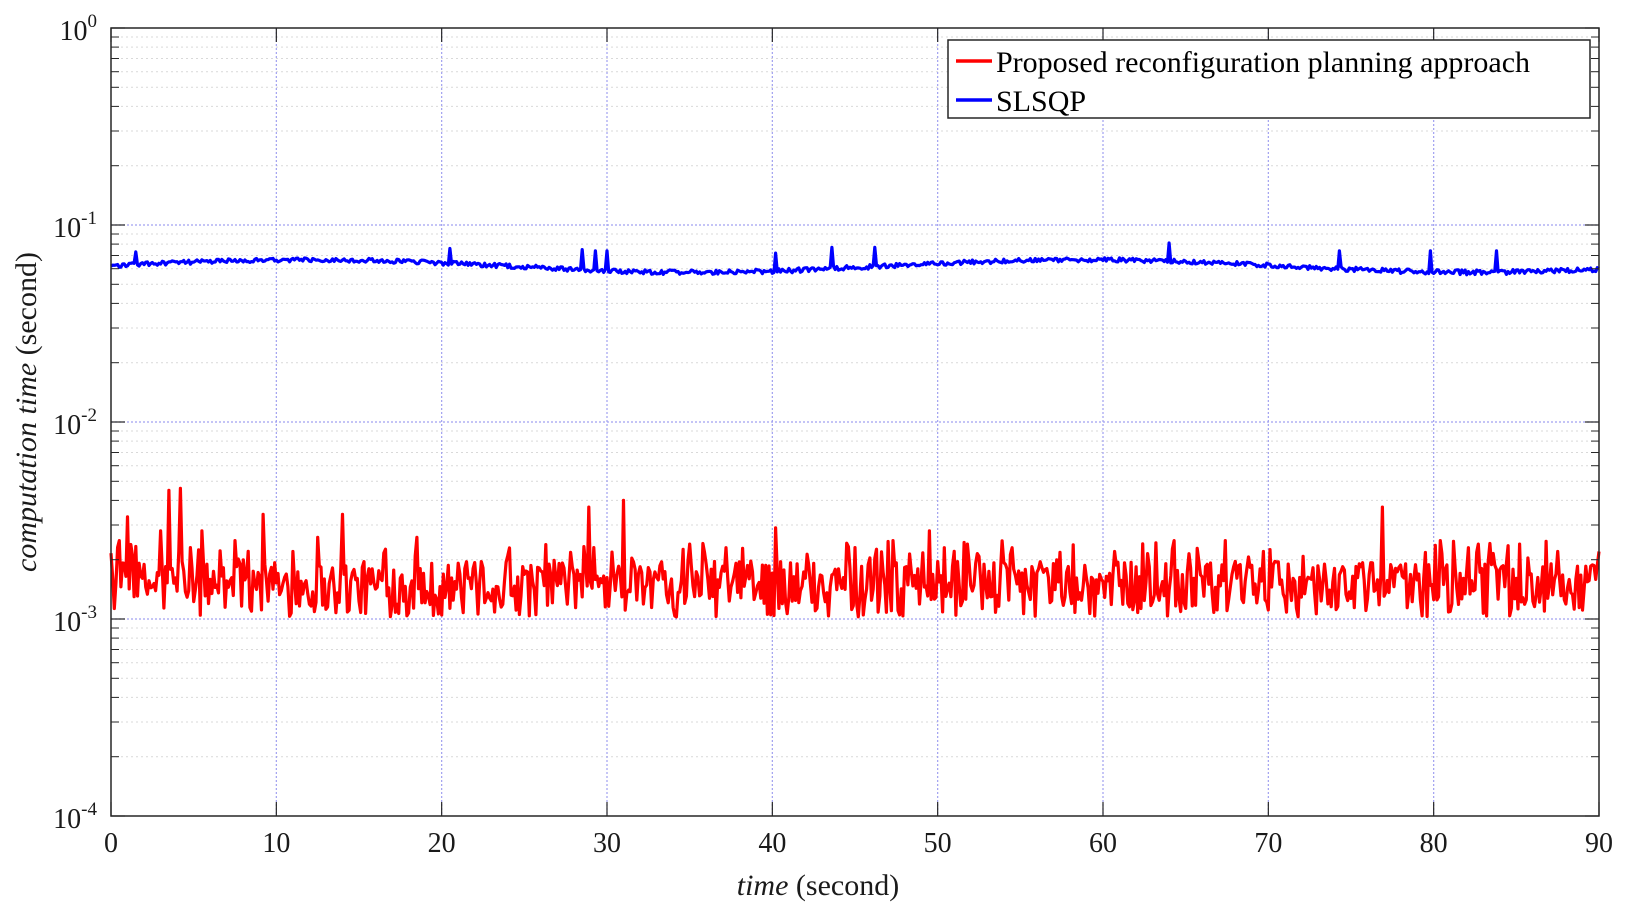 The height and width of the screenshot is (917, 1637). Describe the element at coordinates (1268, 843) in the screenshot. I see `x-tick-label: 70` at that location.